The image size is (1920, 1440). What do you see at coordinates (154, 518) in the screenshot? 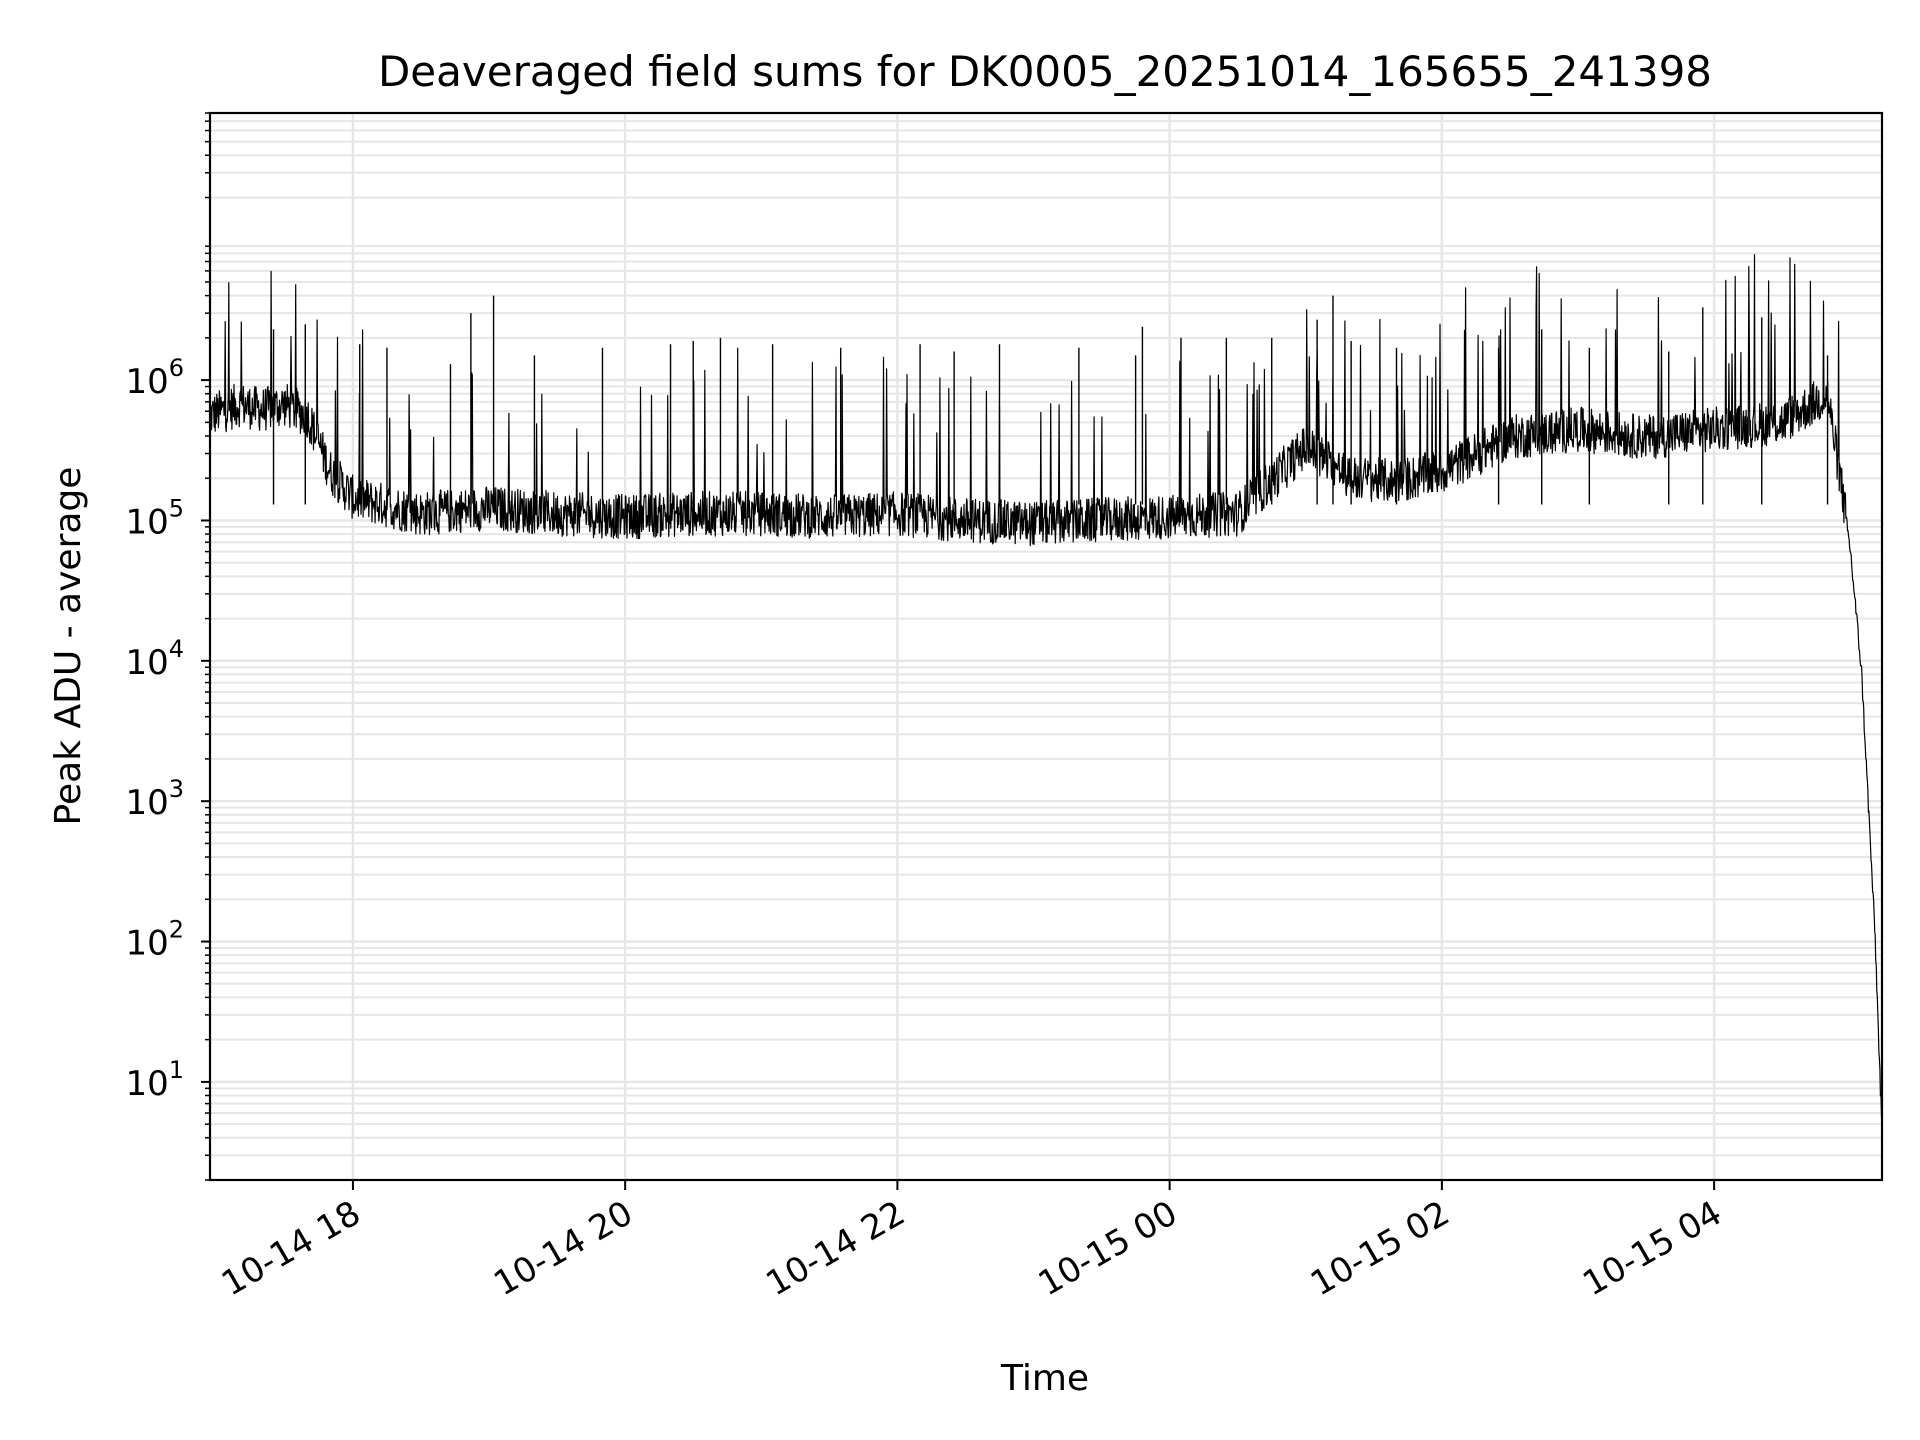
I see `y-tick-label: 10⁵` at bounding box center [154, 518].